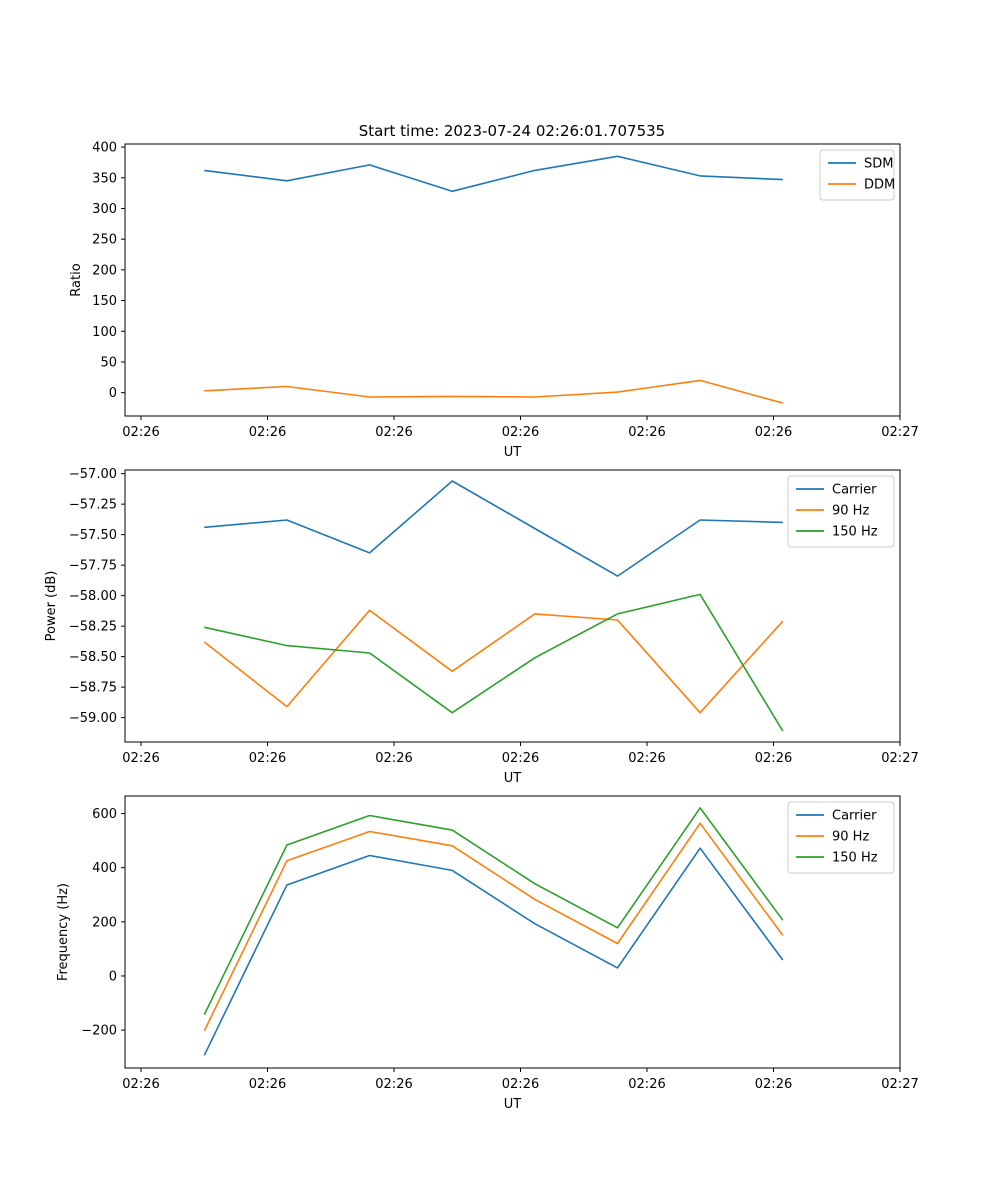 The width and height of the screenshot is (1000, 1200). Describe the element at coordinates (104, 814) in the screenshot. I see `y-tick-label: 600` at that location.